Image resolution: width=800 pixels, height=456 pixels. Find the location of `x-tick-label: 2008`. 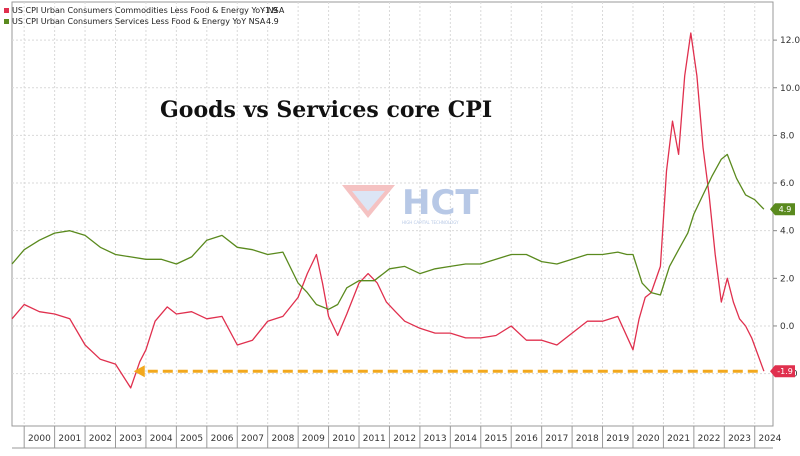

x-tick-label: 2008 is located at coordinates (282, 439).